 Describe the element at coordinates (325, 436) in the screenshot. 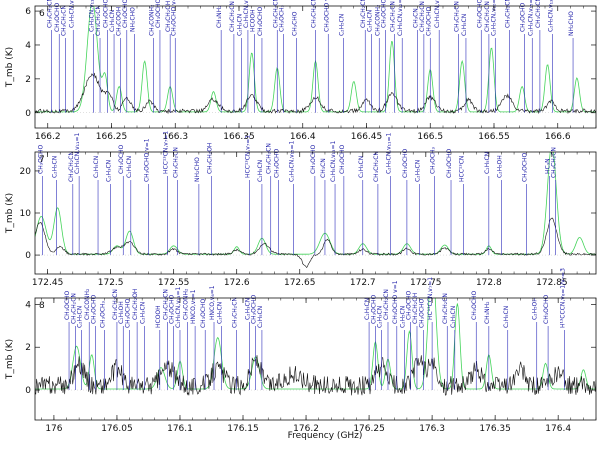

I see `x-axis-title: Frequency (GHz)` at that location.